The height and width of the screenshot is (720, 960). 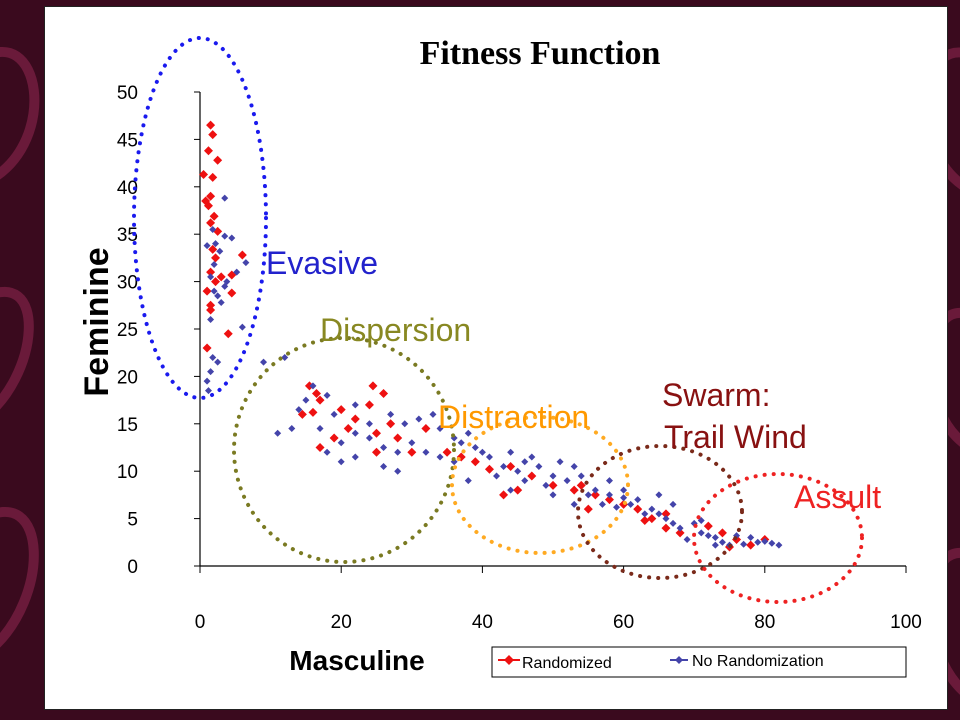 What do you see at coordinates (567, 663) in the screenshot?
I see `legend-label-randomized: Randomized` at bounding box center [567, 663].